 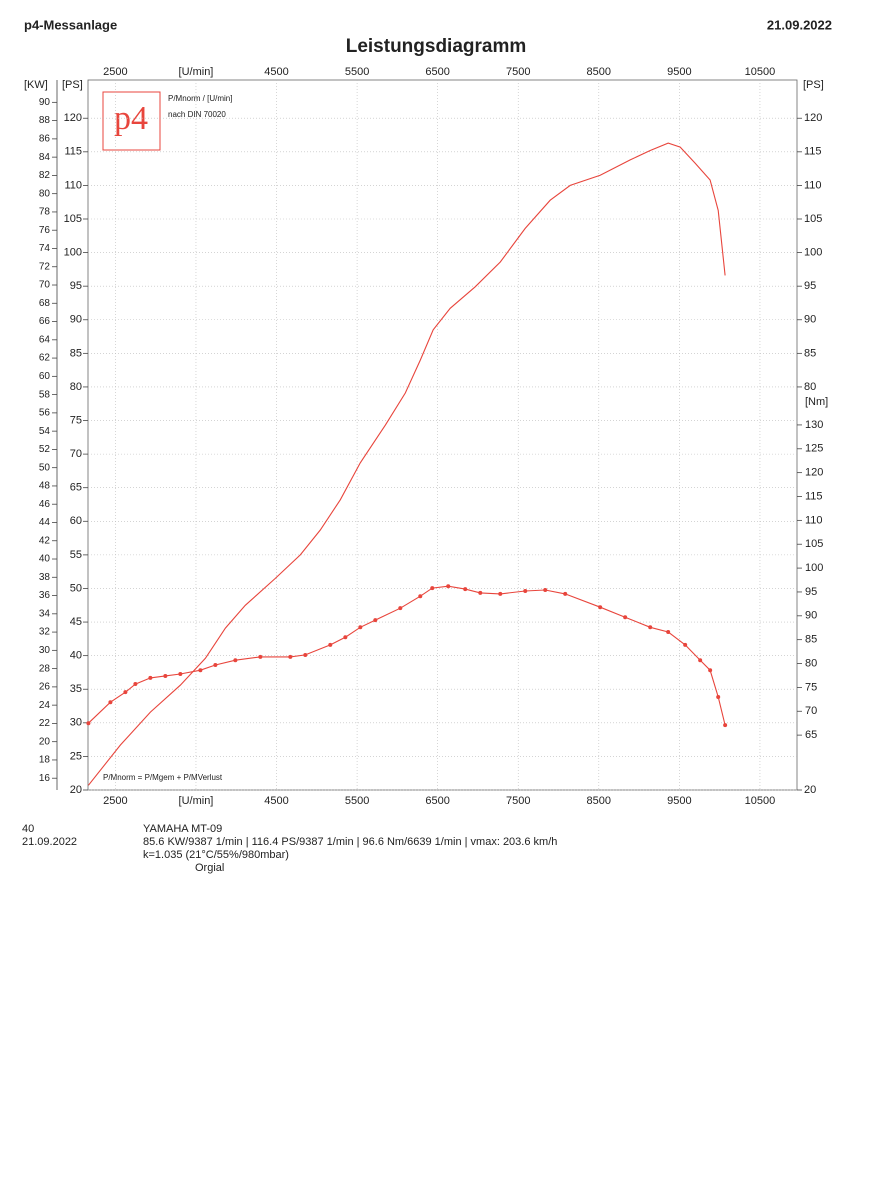 I want to click on y-tick-label: 30, so click(x=76, y=723).